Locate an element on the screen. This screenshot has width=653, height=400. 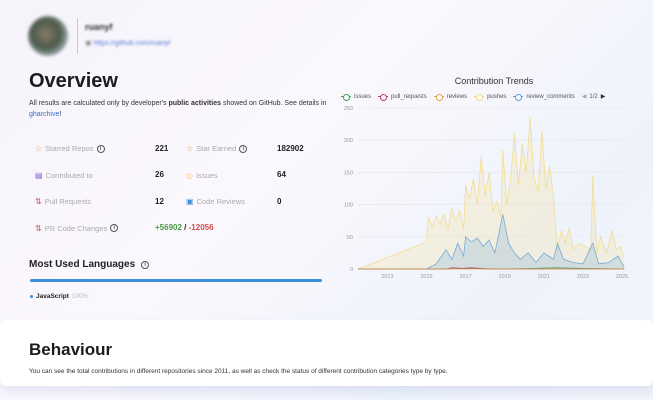
stat-pr-code-changes: ⇅ PR Code Changes i is located at coordinates (77, 228).